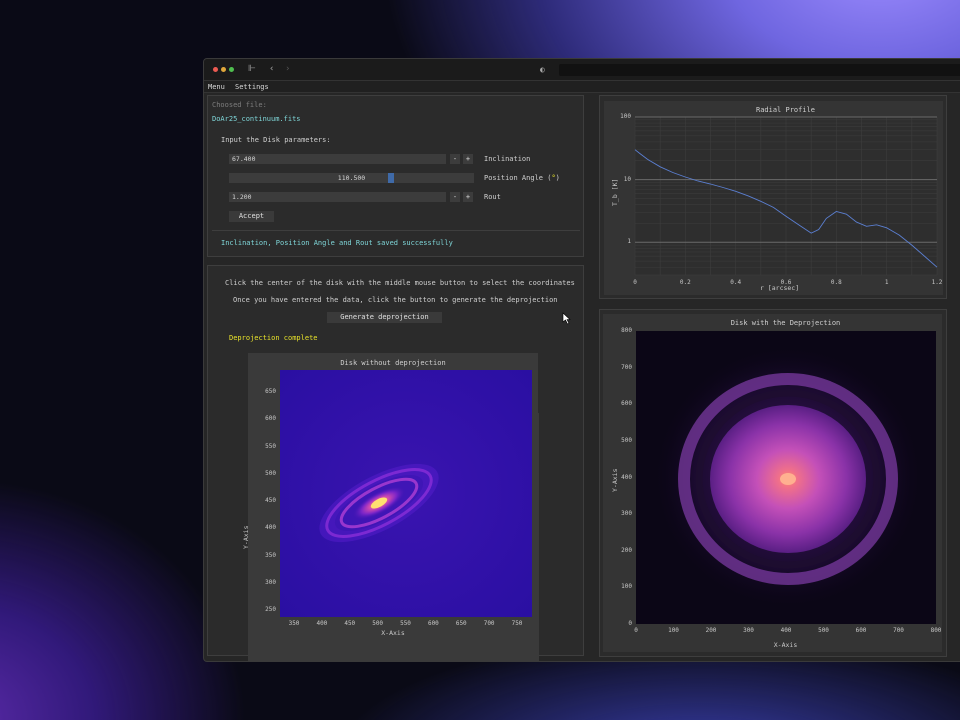 This screenshot has width=960, height=720. What do you see at coordinates (636, 630) in the screenshot?
I see `deproj-x-tick-label: 0` at bounding box center [636, 630].